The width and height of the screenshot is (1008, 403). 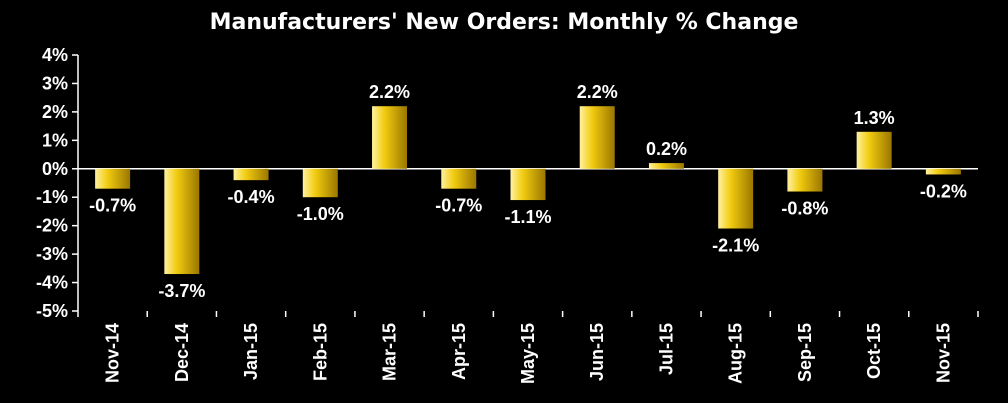 What do you see at coordinates (804, 209) in the screenshot?
I see `data-label: -0.8%` at bounding box center [804, 209].